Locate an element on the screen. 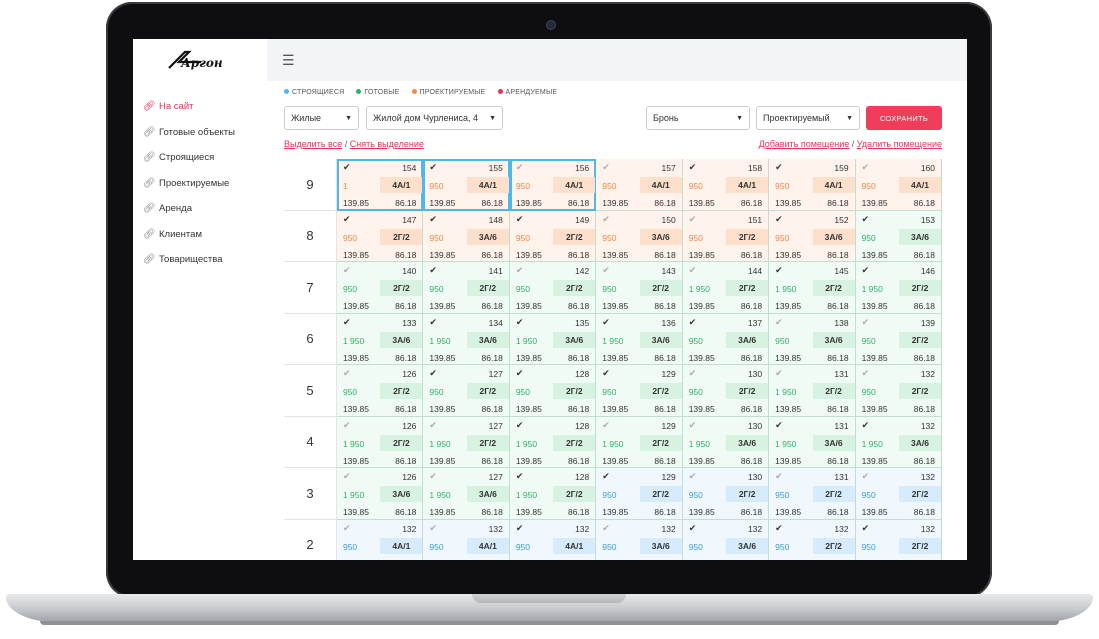 The height and width of the screenshot is (639, 1099). sidebar-item-clients: 🔗︎ Клиентам is located at coordinates (189, 235).